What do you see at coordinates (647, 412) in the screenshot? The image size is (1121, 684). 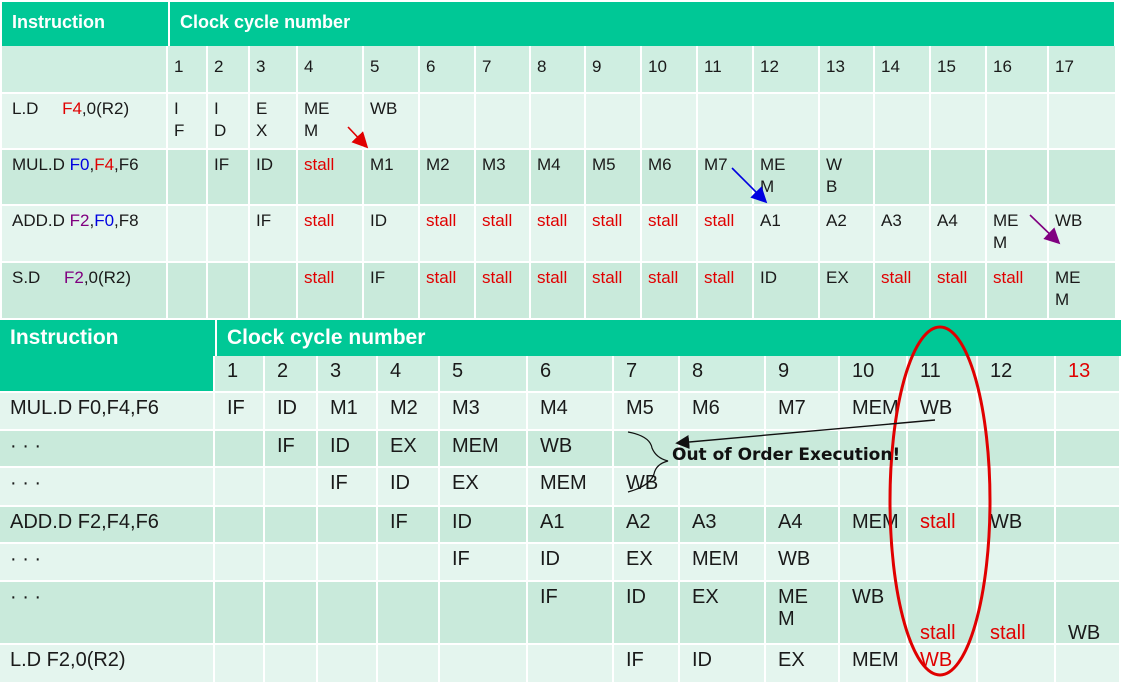 I see `bottom-pipeline-cell: M5` at bounding box center [647, 412].